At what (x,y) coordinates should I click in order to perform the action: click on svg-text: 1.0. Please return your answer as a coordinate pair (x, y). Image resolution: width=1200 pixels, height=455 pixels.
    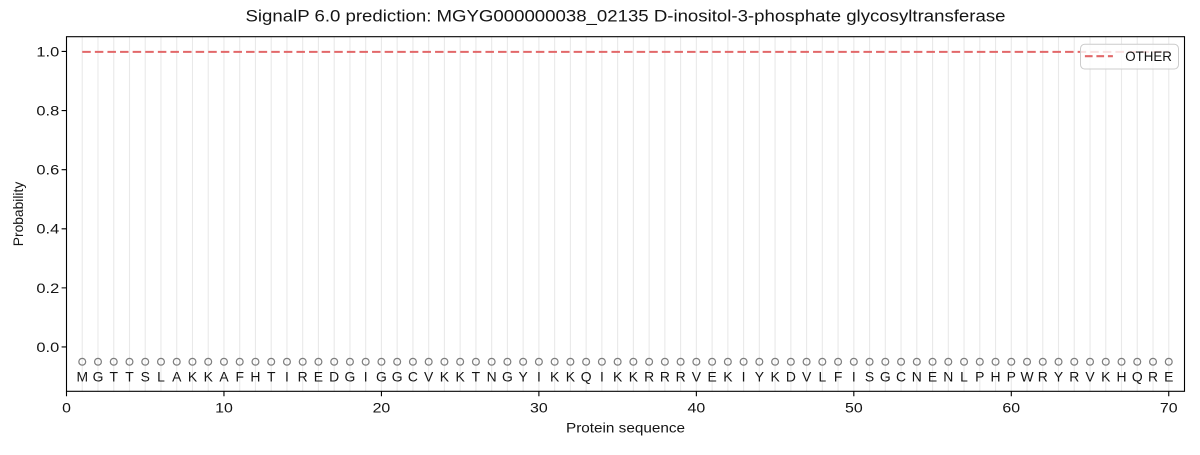
    Looking at the image, I should click on (47, 51).